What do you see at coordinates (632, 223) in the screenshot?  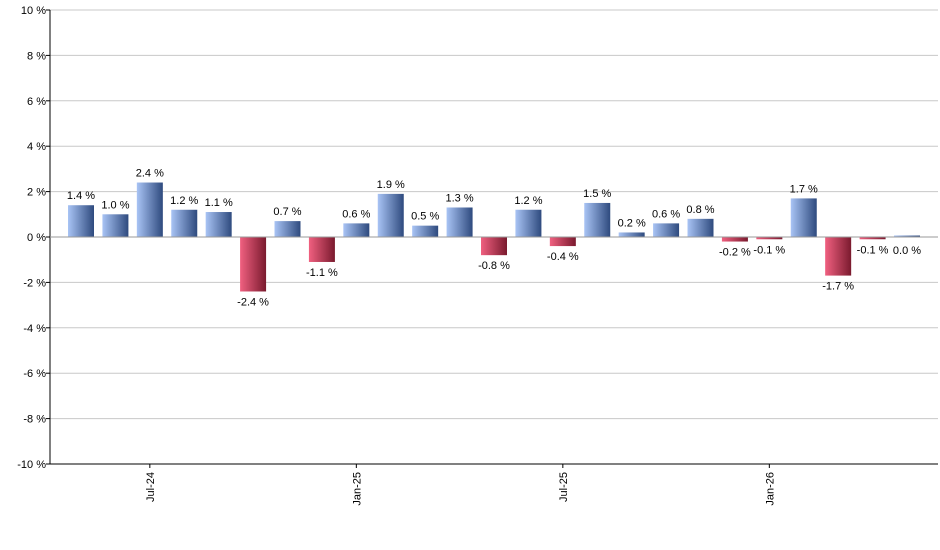 I see `data-label: 0.2 %` at bounding box center [632, 223].